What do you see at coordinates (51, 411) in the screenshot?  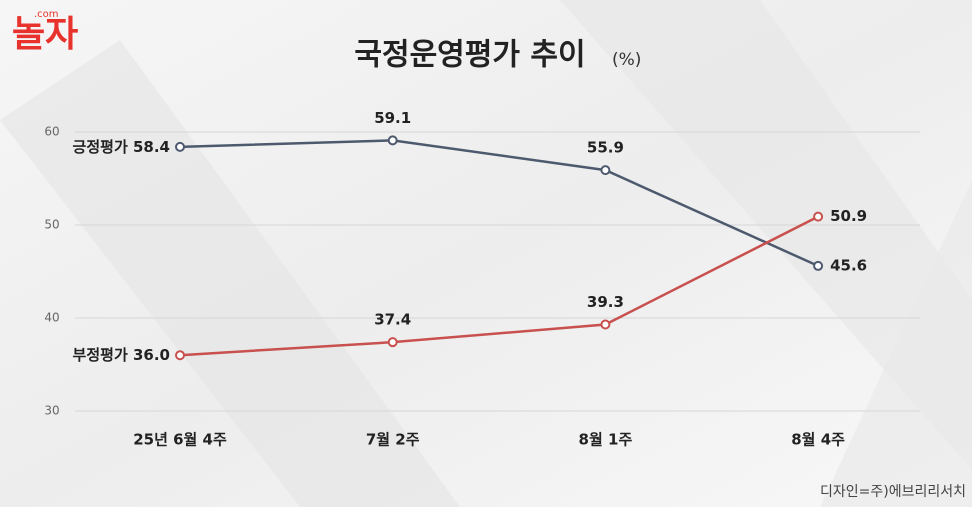 I see `y-tick-label: 30` at bounding box center [51, 411].